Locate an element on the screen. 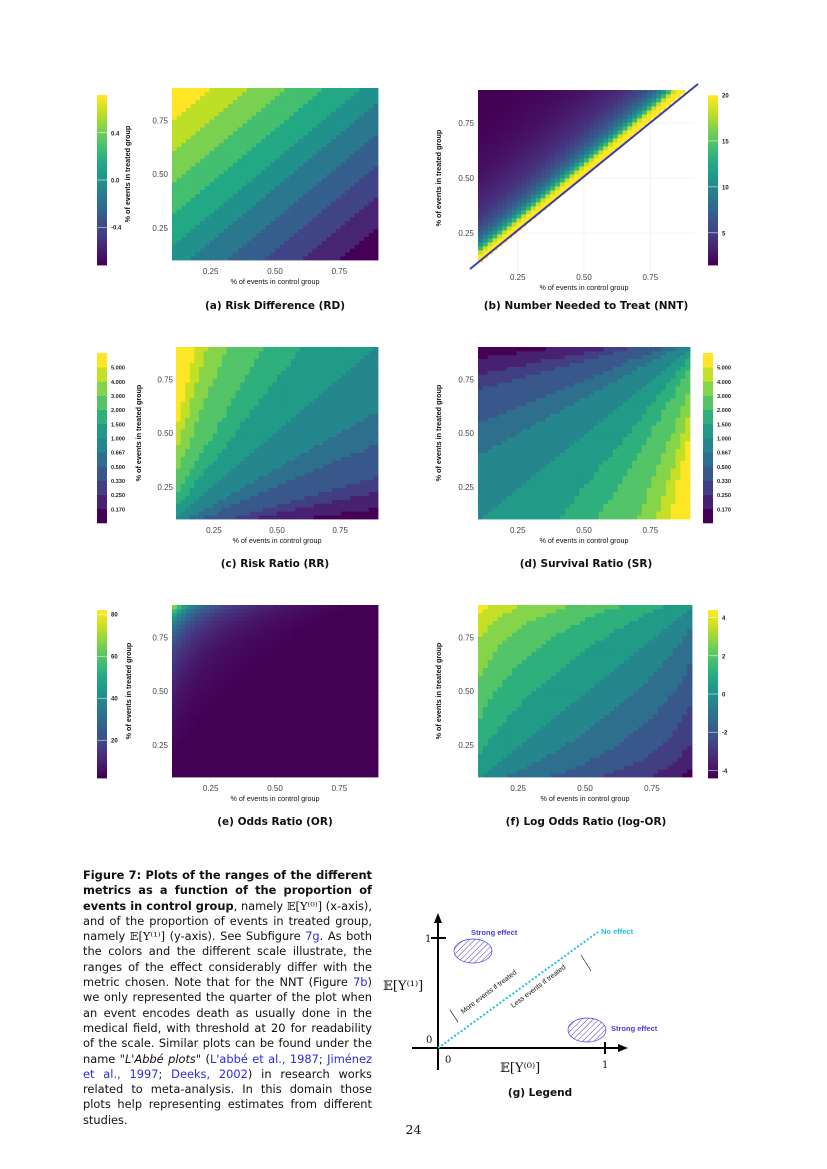  x-tick-label: 0.50 is located at coordinates (277, 530).